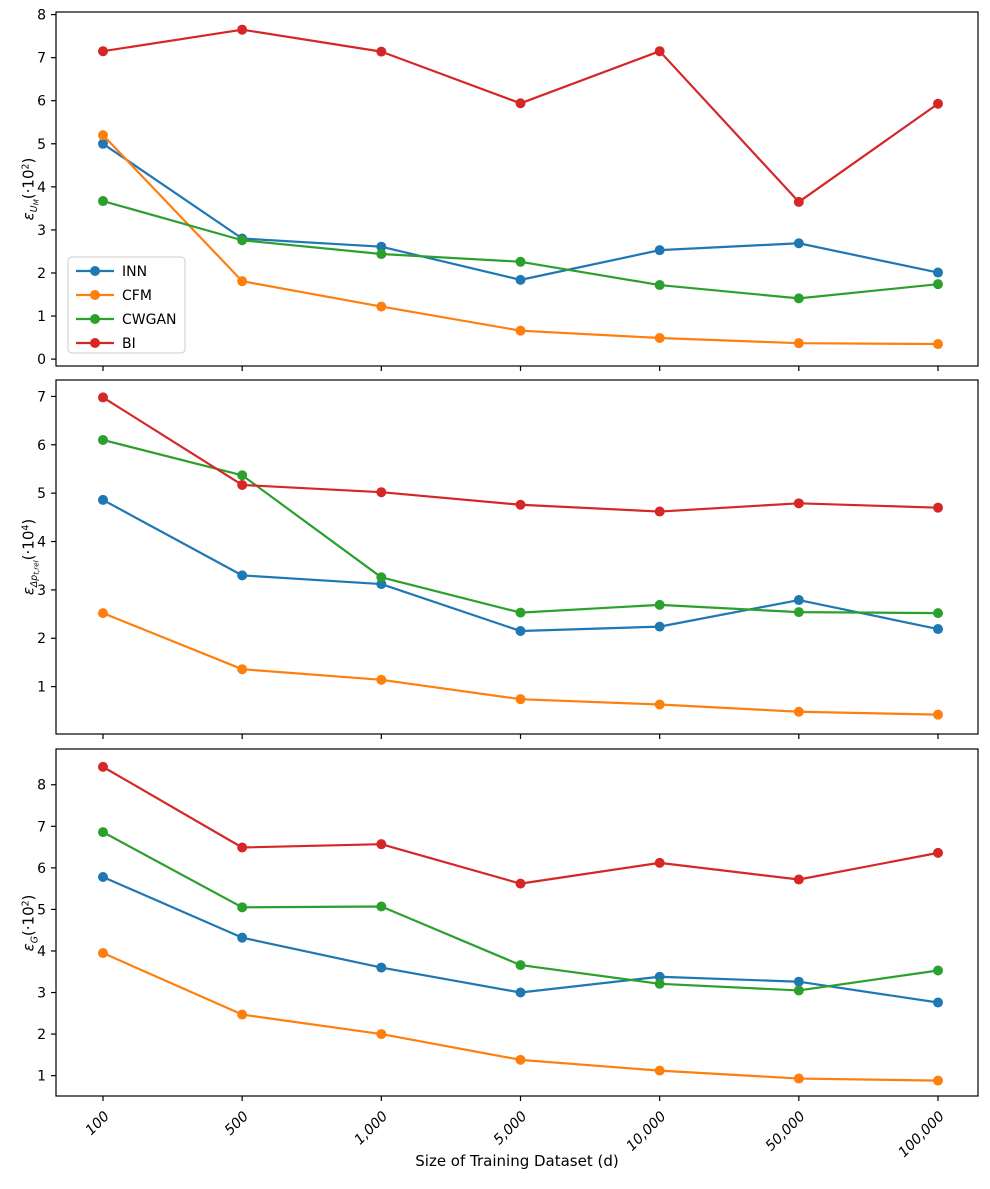  What do you see at coordinates (35, 939) in the screenshot?
I see `y-axis-label-part: G` at bounding box center [35, 939].